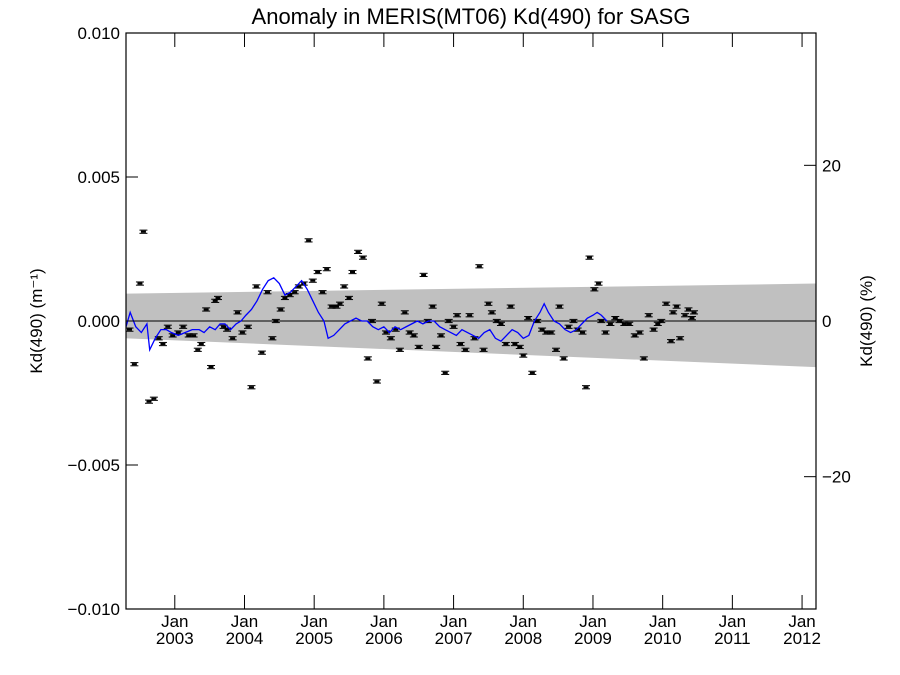 This screenshot has height=675, width=900. I want to click on x-tick-year: 2006, so click(384, 638).